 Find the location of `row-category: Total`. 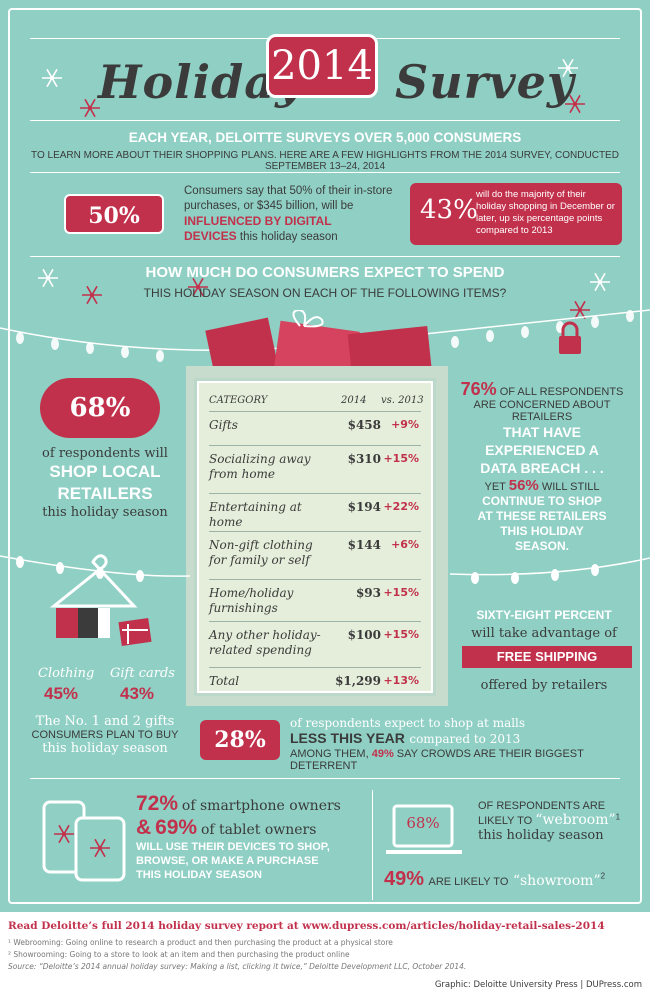

row-category: Total is located at coordinates (224, 681).